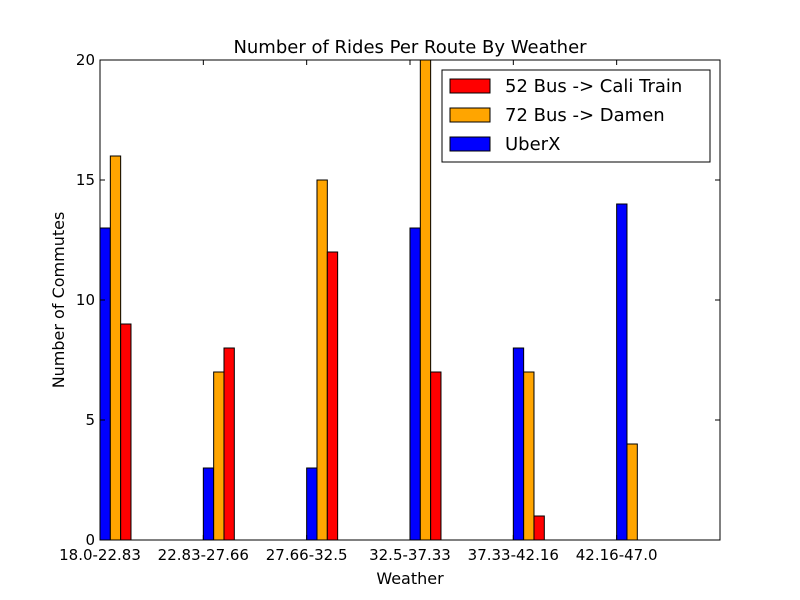 This screenshot has height=600, width=800. Describe the element at coordinates (532, 144) in the screenshot. I see `legend-label-uberx: UberX` at that location.